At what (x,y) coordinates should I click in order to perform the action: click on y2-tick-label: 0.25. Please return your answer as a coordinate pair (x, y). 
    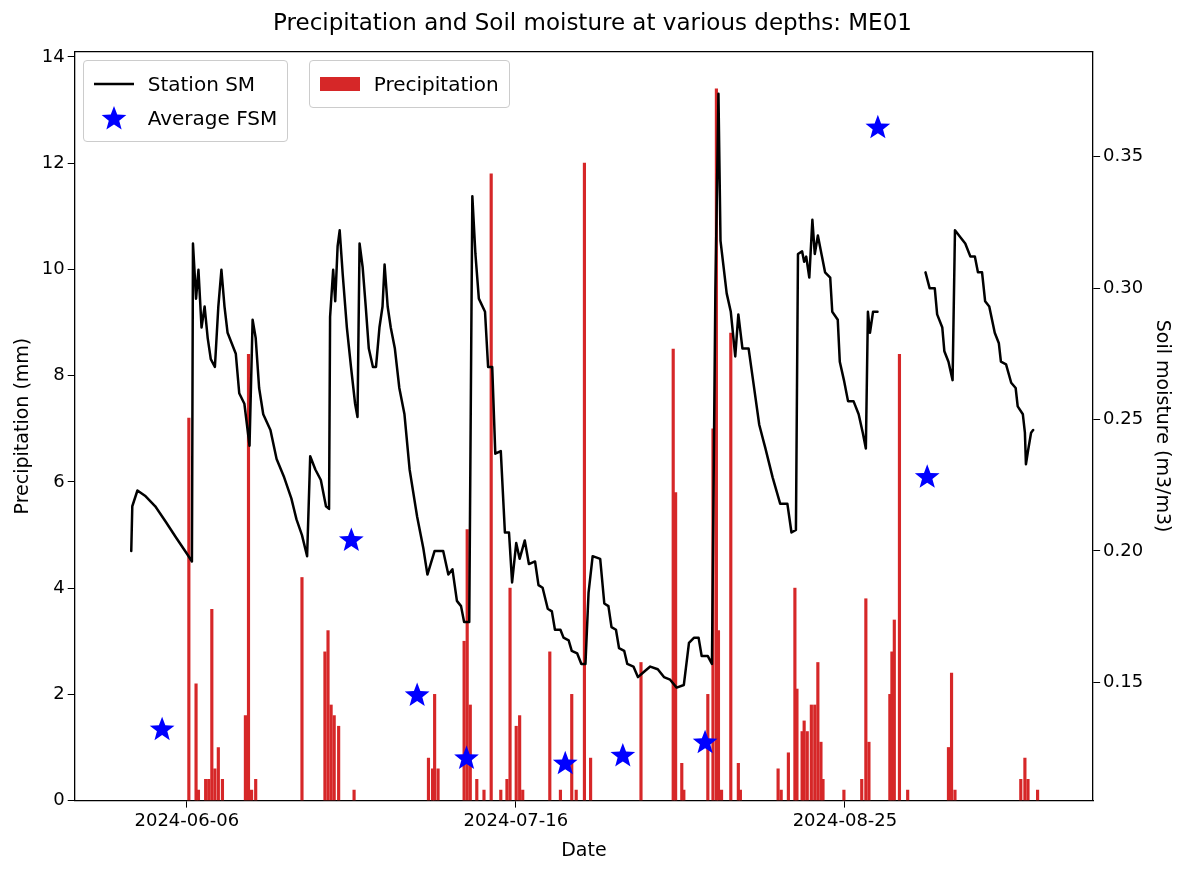
    Looking at the image, I should click on (1123, 418).